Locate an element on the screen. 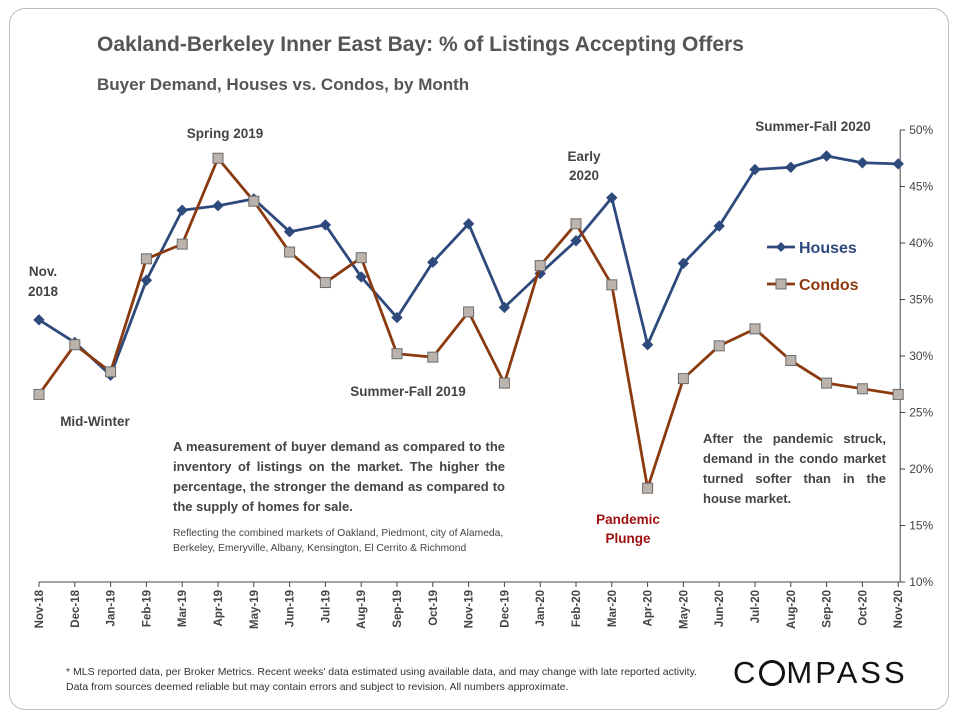 Image resolution: width=960 pixels, height=720 pixels. annotation-summer-fall-2020: Summer-Fall 2020 is located at coordinates (813, 126).